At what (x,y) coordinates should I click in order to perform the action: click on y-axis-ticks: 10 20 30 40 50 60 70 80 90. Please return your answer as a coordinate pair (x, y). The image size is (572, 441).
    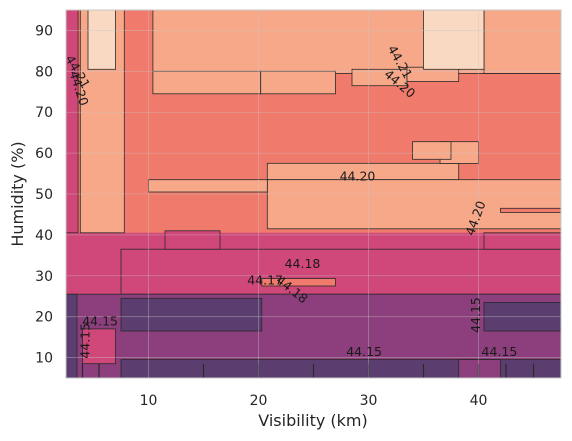
    Looking at the image, I should click on (44, 194).